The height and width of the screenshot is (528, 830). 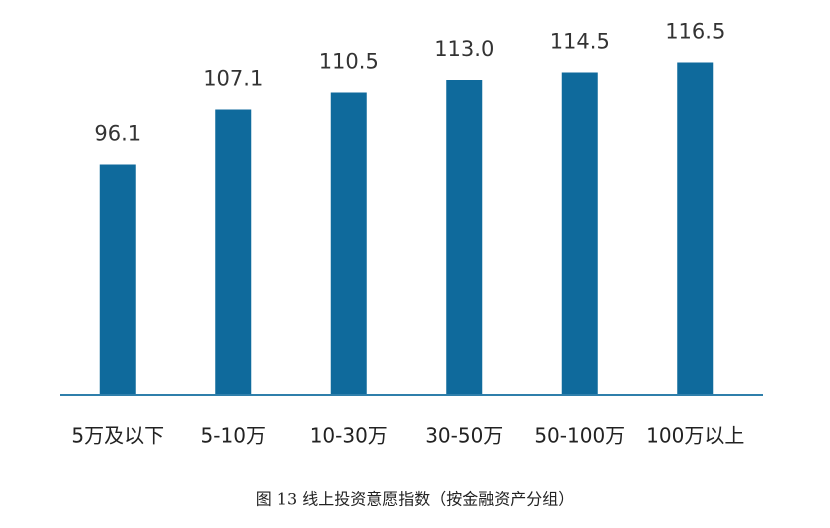 I want to click on value-label: 110.5, so click(x=349, y=62).